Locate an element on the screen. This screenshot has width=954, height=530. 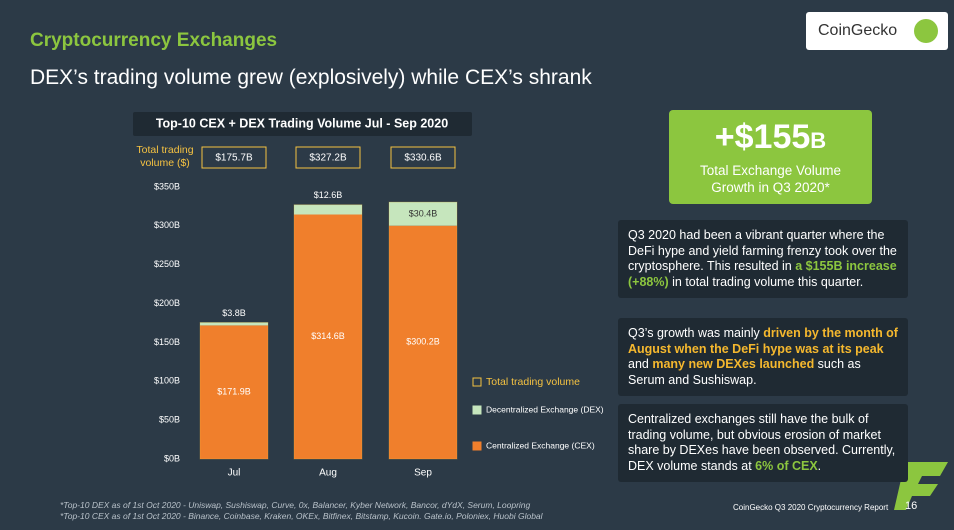
logo: CoinGecko is located at coordinates (877, 31).